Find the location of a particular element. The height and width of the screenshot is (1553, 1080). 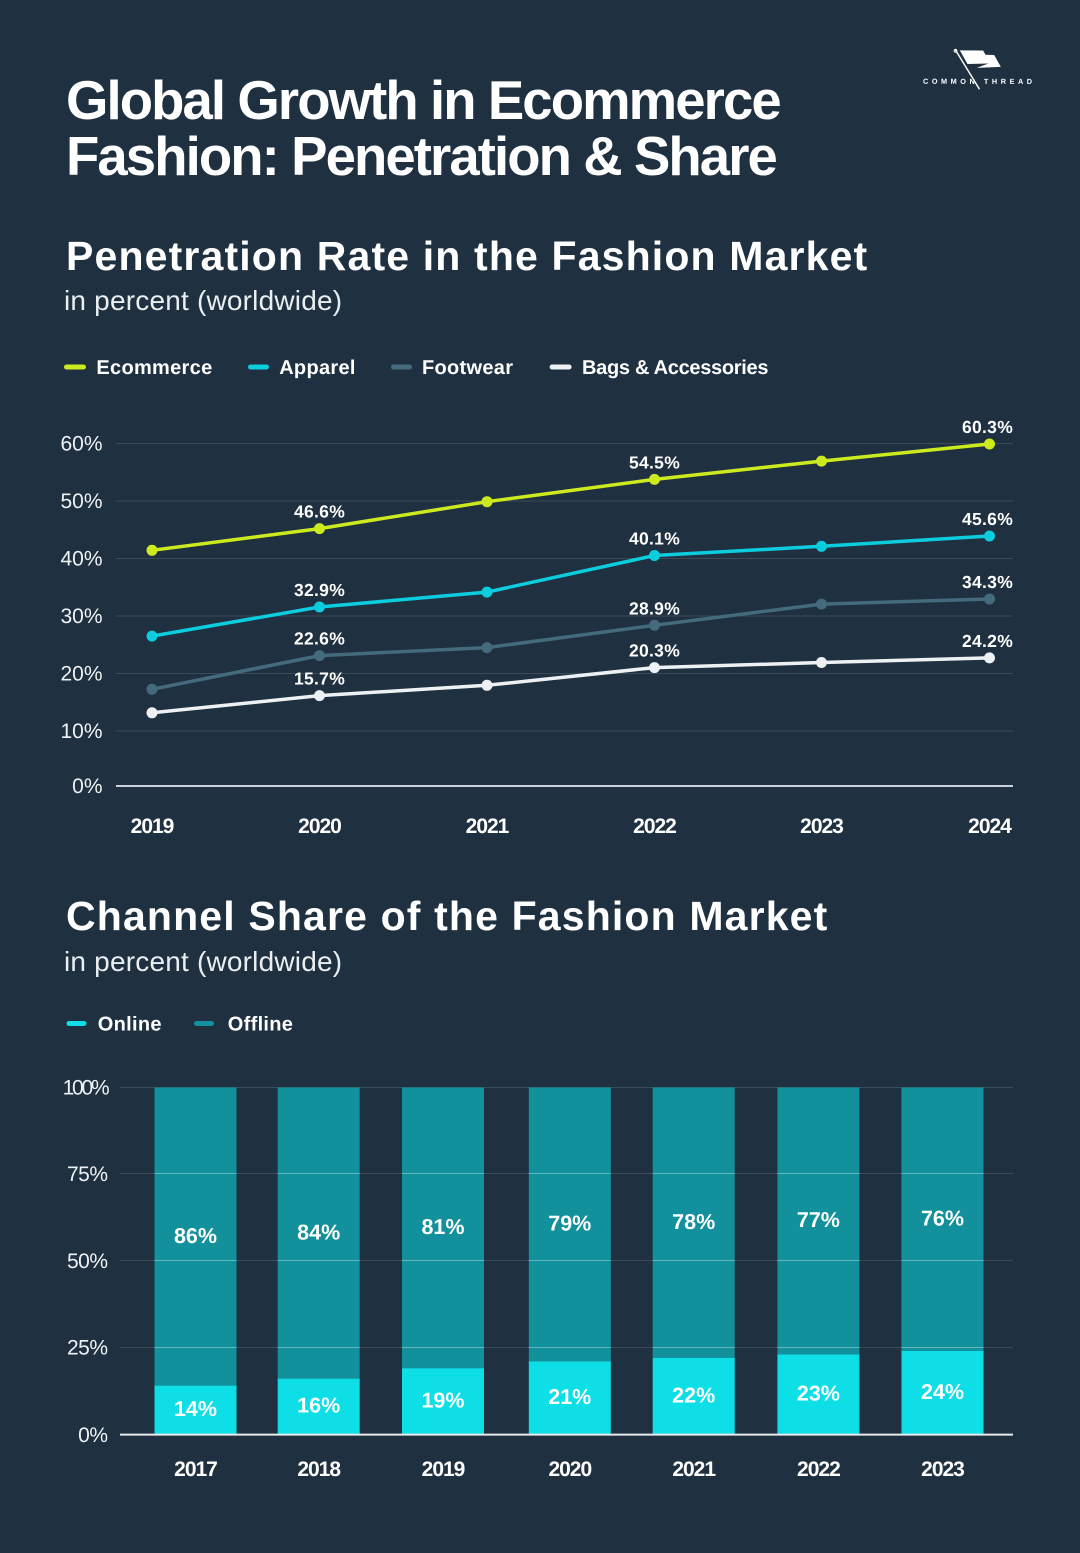

svg-text: 14% is located at coordinates (195, 1409).